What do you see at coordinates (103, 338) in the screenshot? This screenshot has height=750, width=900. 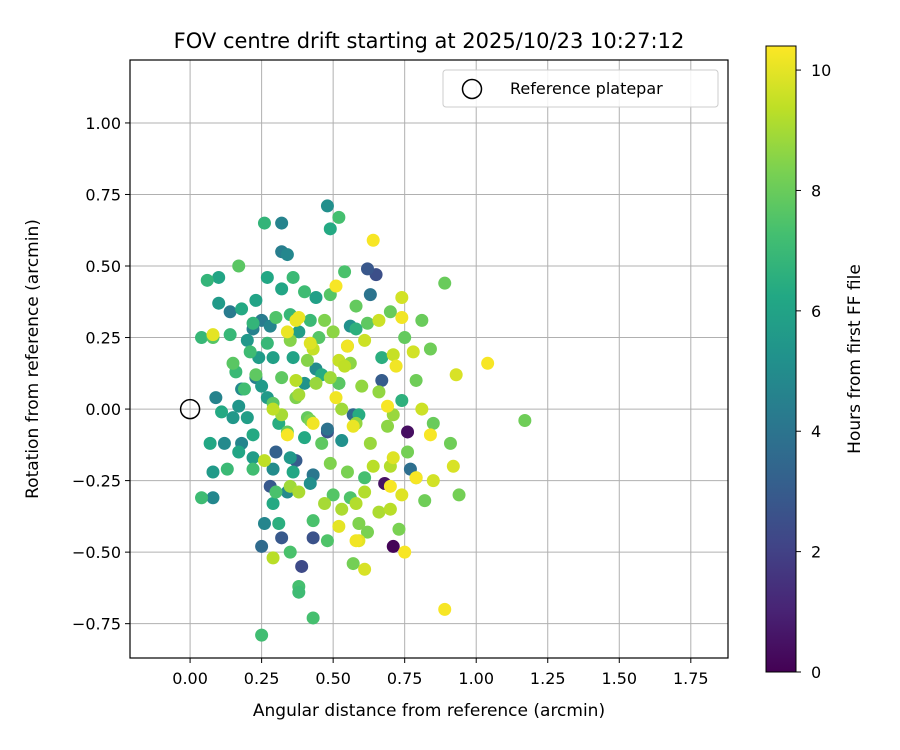 I see `y-tick-label: 0.25` at bounding box center [103, 338].